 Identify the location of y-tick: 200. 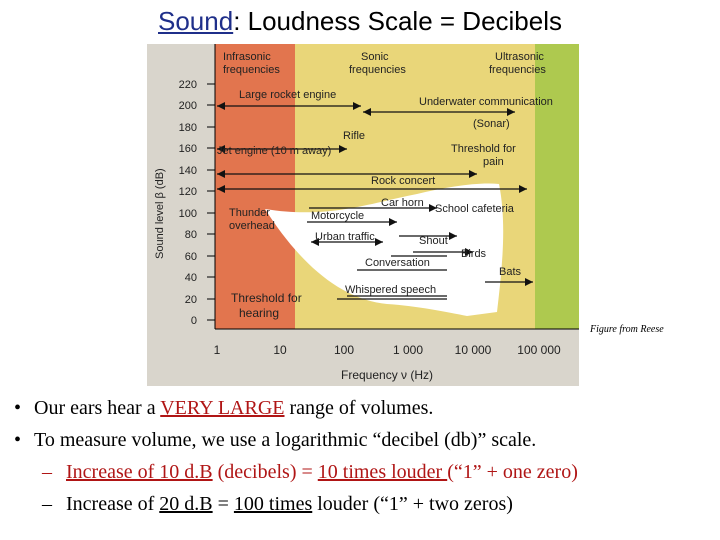
(188, 106).